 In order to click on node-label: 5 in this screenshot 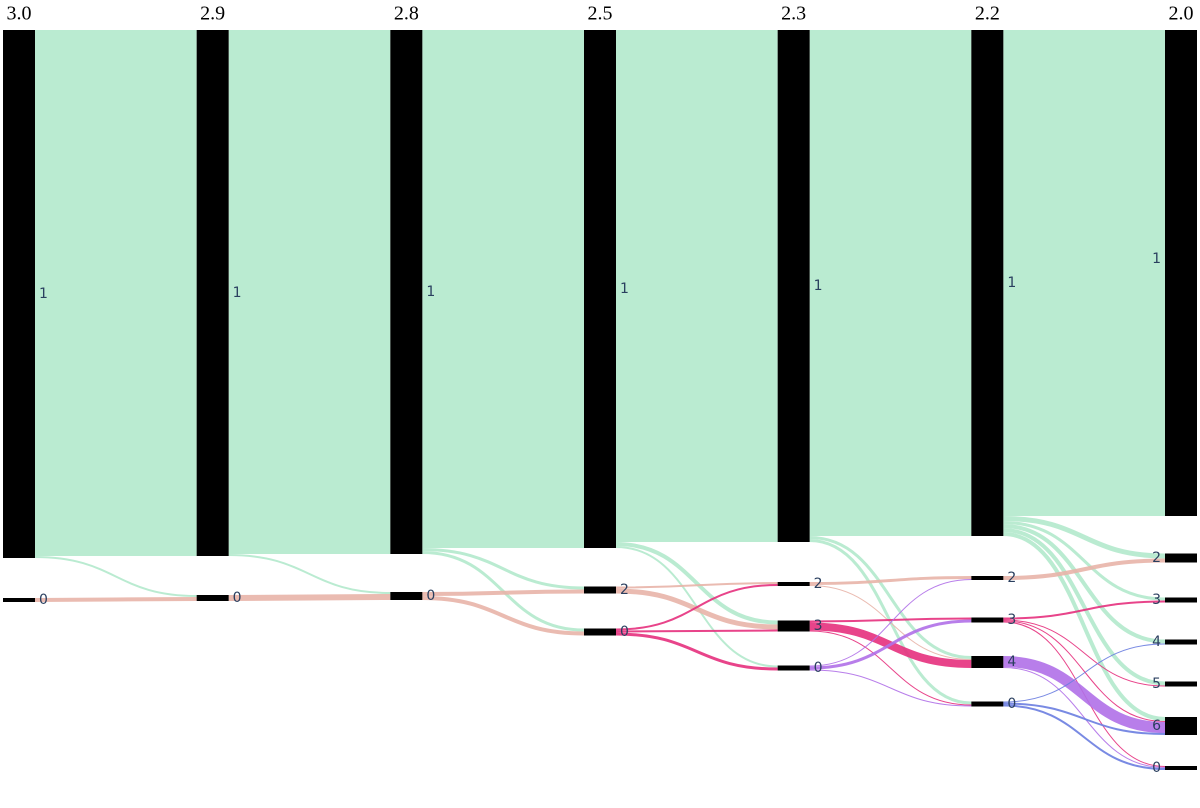, I will do `click(1156, 684)`.